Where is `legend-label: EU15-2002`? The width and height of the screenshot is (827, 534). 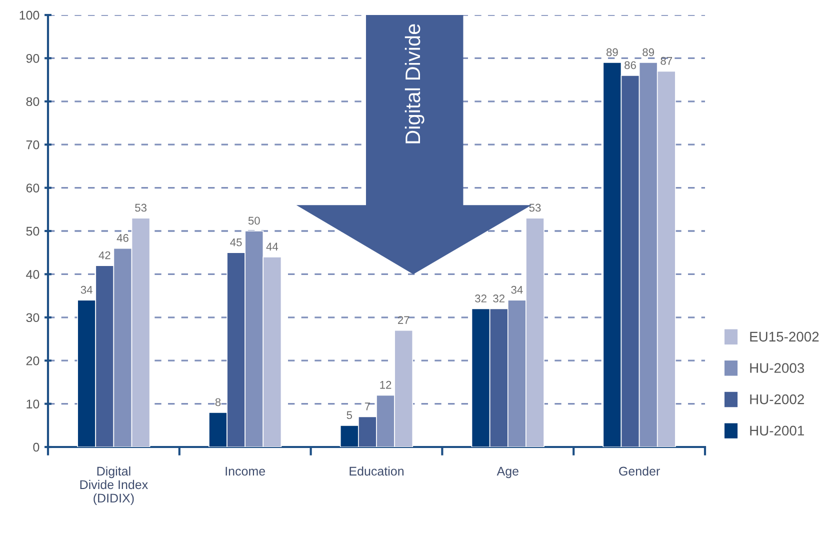
legend-label: EU15-2002 is located at coordinates (784, 337).